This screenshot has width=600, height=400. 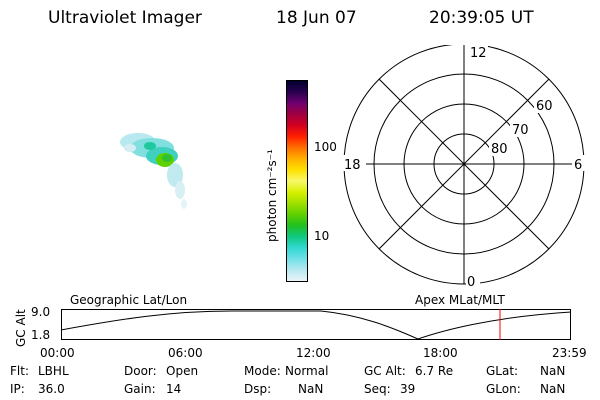 What do you see at coordinates (53, 371) in the screenshot?
I see `status-flt-value: LBHL` at bounding box center [53, 371].